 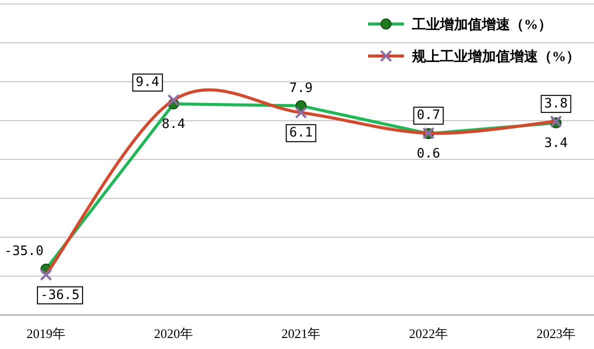 What do you see at coordinates (301, 333) in the screenshot?
I see `x-tick-label: 2021年` at bounding box center [301, 333].